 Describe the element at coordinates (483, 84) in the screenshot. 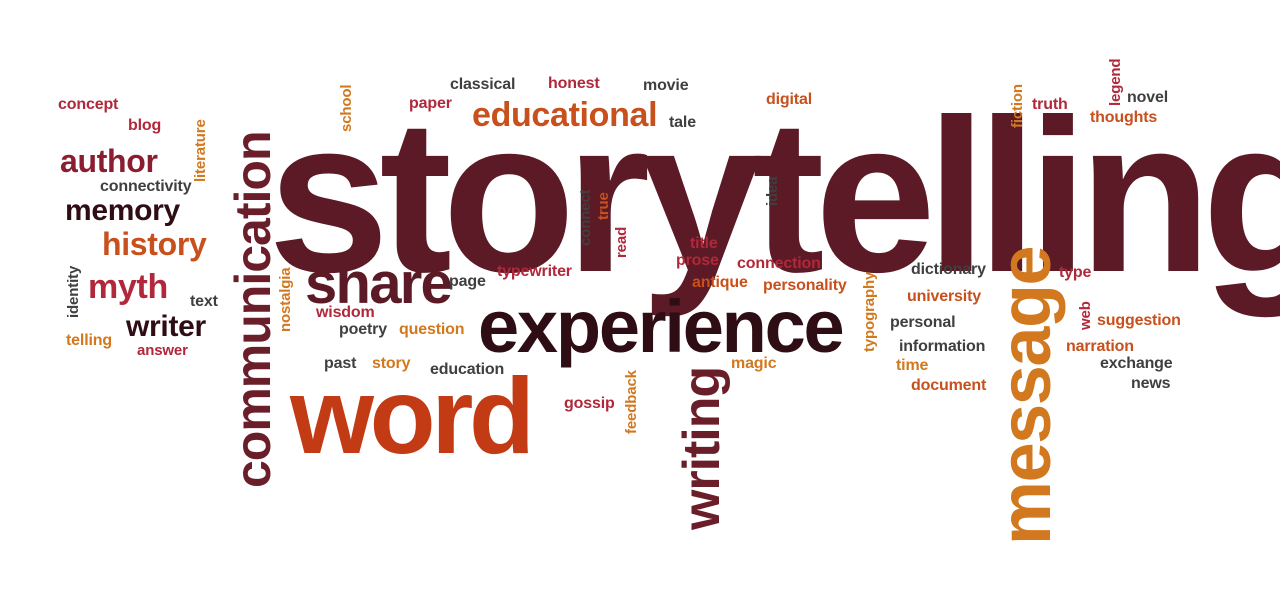

I see `word-classical: classical` at that location.